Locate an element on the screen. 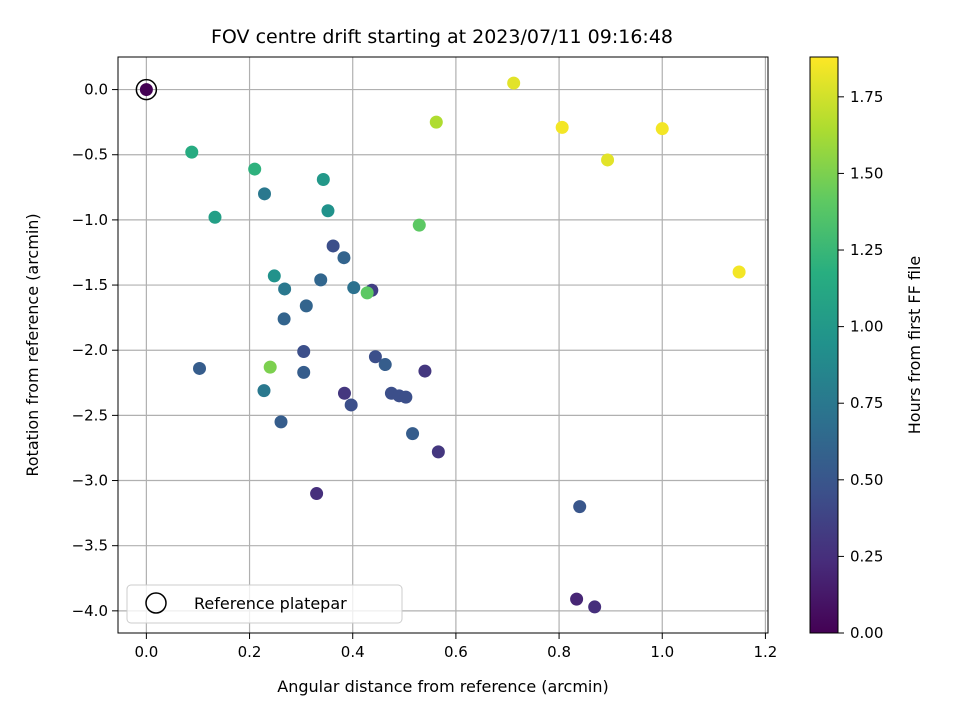 The height and width of the screenshot is (724, 960). legend-label: Reference platepar is located at coordinates (270, 603).